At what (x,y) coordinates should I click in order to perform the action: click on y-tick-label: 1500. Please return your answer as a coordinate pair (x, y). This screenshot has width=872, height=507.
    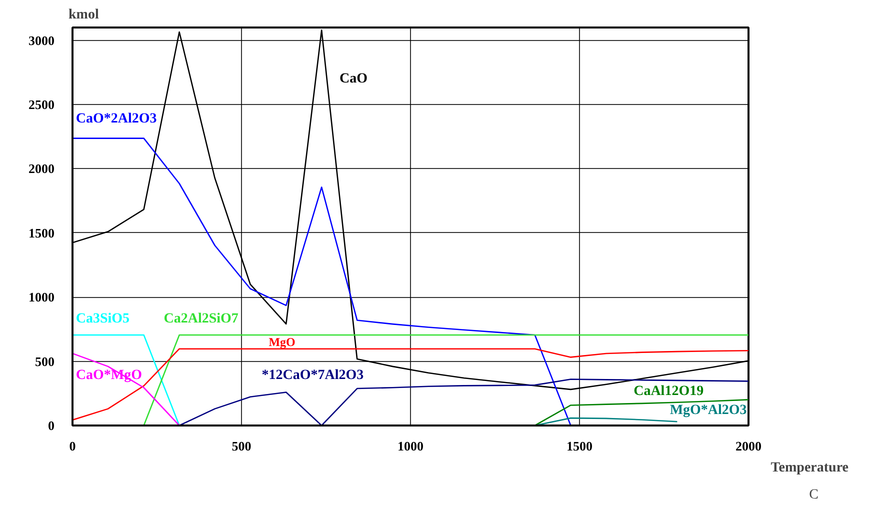
    Looking at the image, I should click on (41, 232).